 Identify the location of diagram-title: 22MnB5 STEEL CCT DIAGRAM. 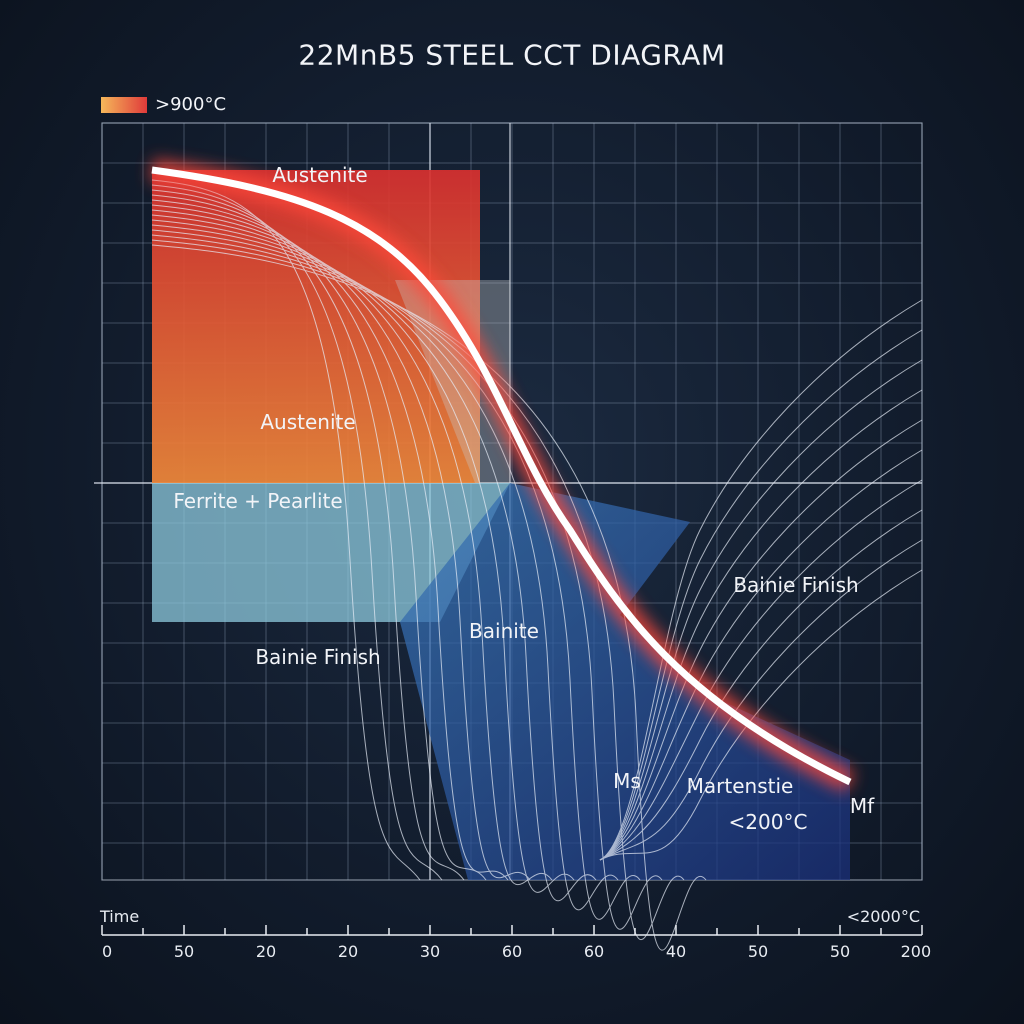
(512, 55).